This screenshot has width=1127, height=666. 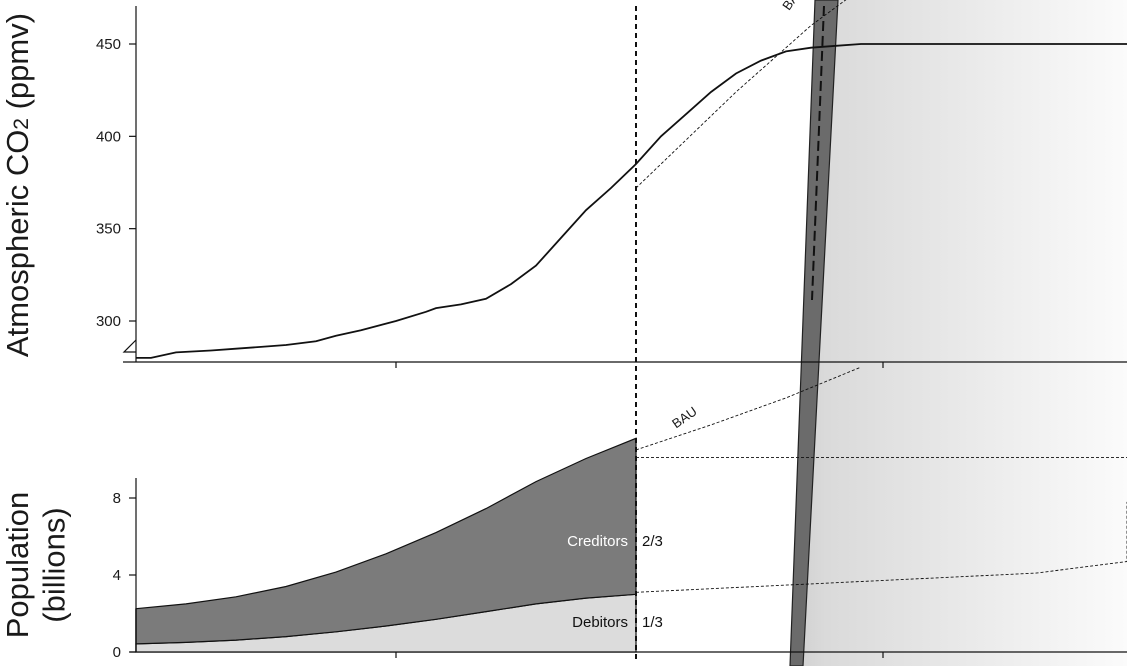 I want to click on co2-axis-break, so click(x=129, y=346).